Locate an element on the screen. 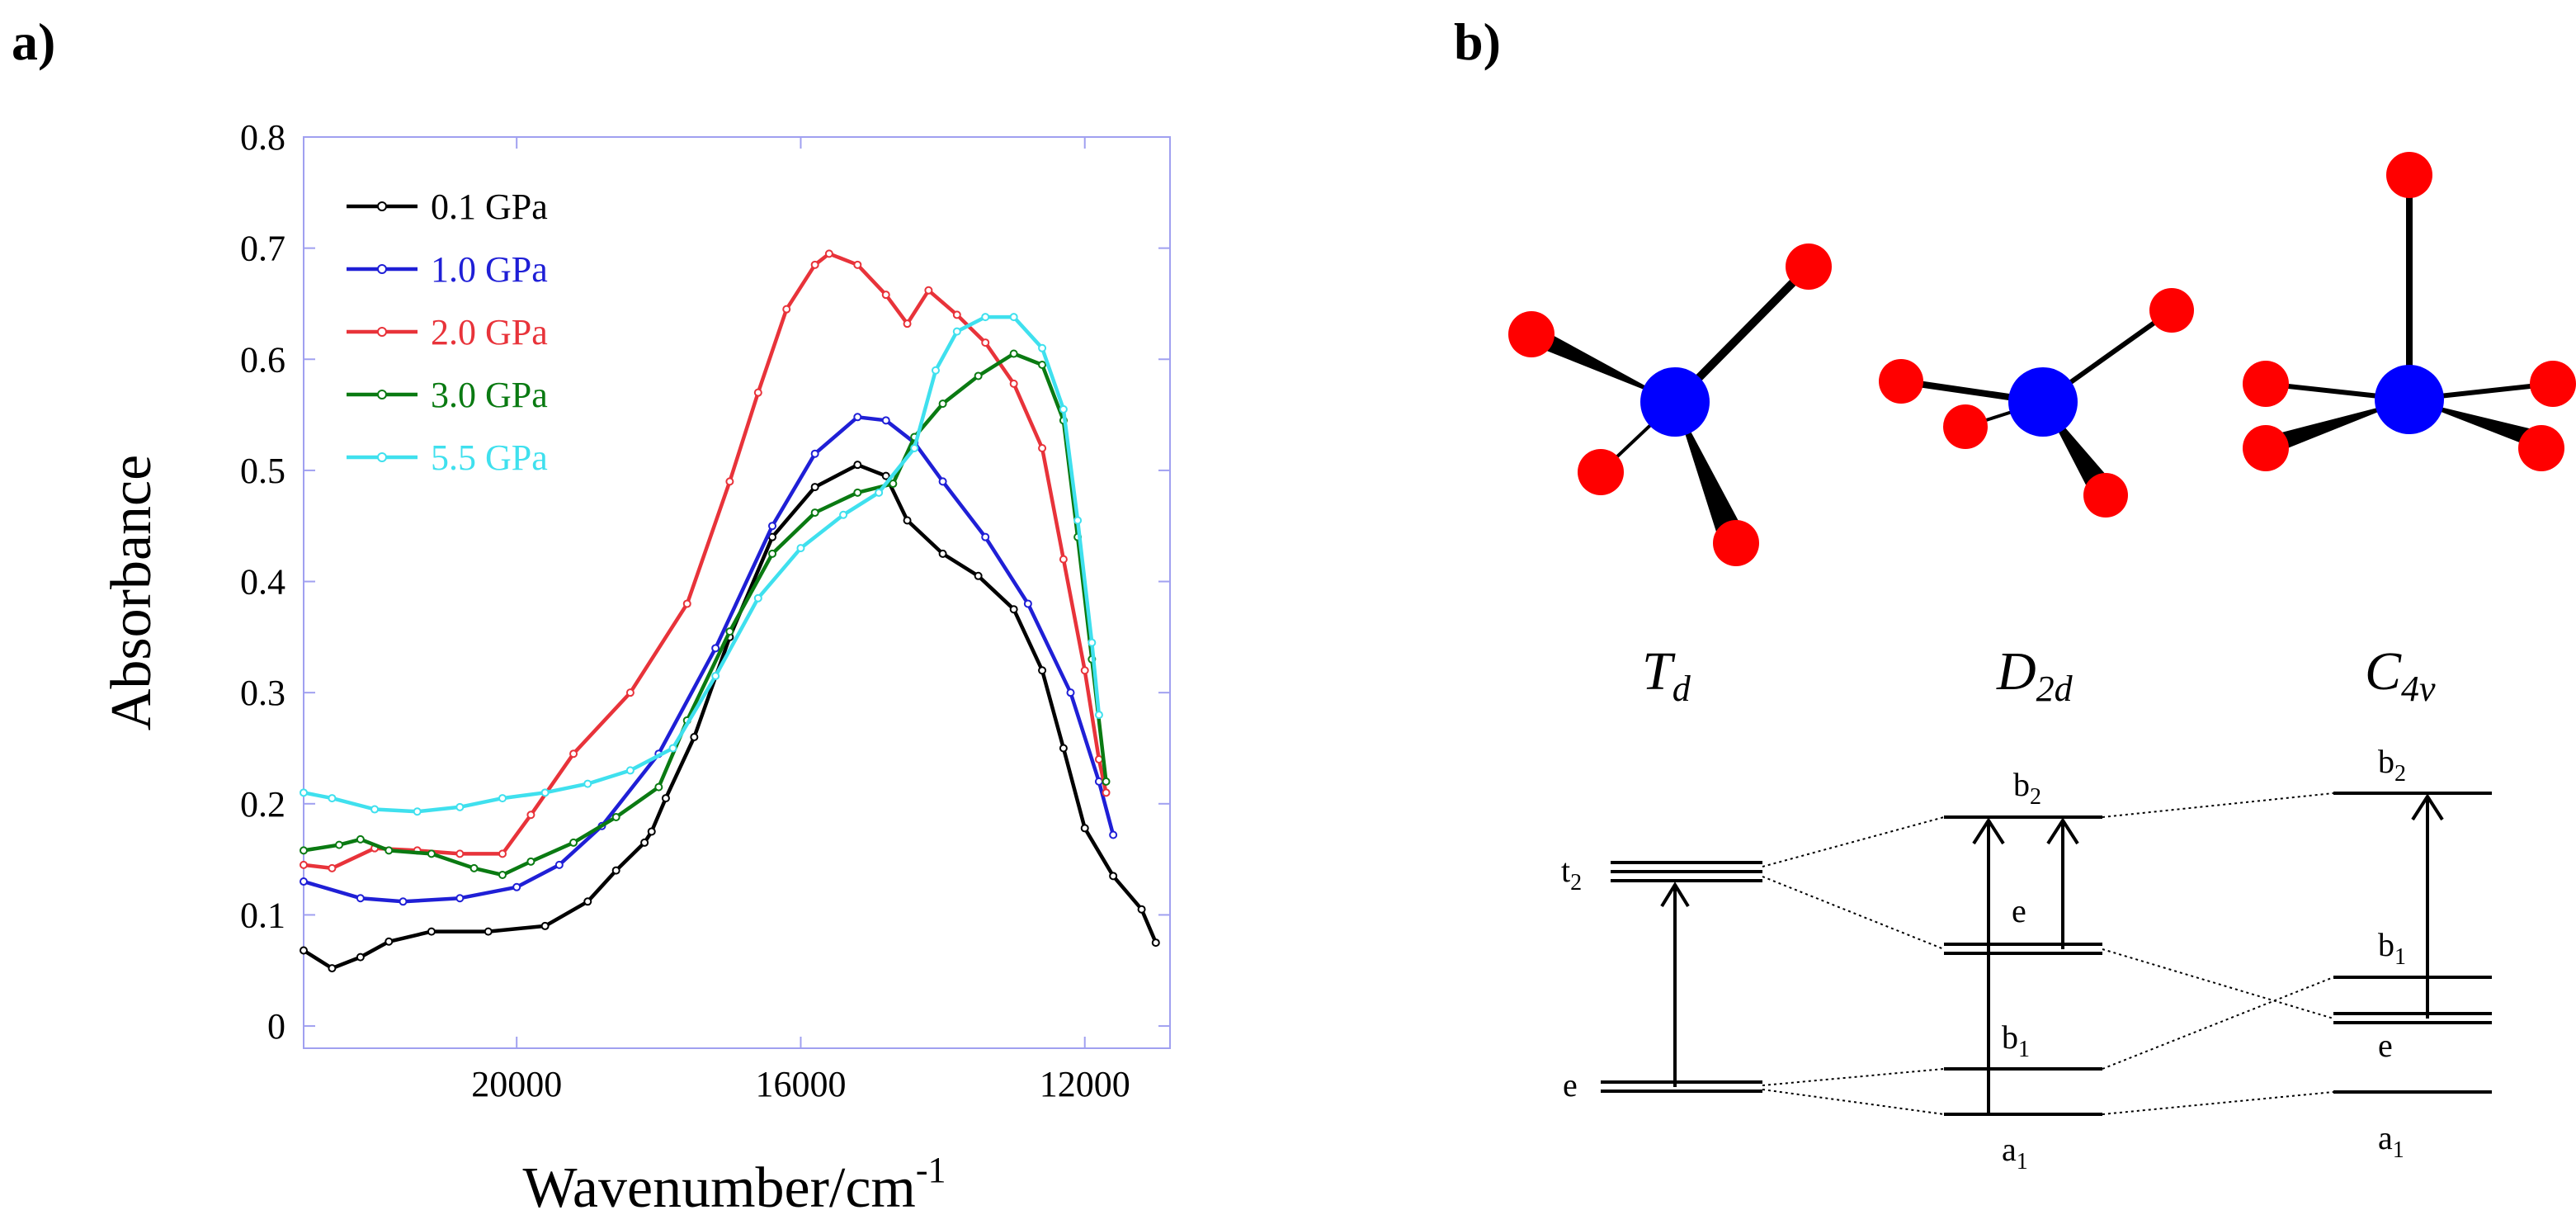 The height and width of the screenshot is (1229, 2576). label-t2: t2 is located at coordinates (1571, 874).